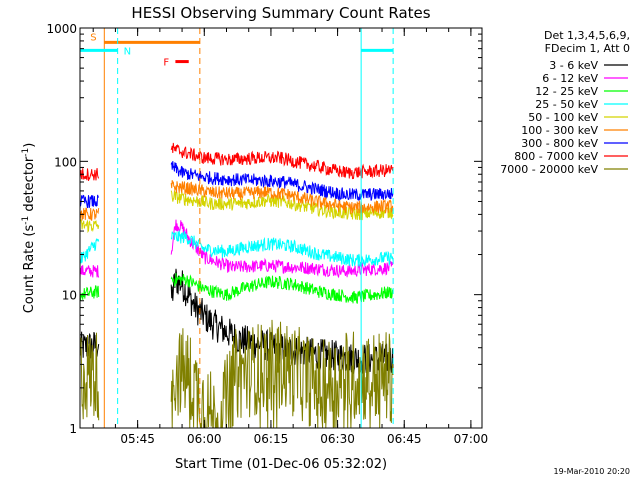  Describe the element at coordinates (271, 439) in the screenshot. I see `x-tick-label: 06:15` at that location.